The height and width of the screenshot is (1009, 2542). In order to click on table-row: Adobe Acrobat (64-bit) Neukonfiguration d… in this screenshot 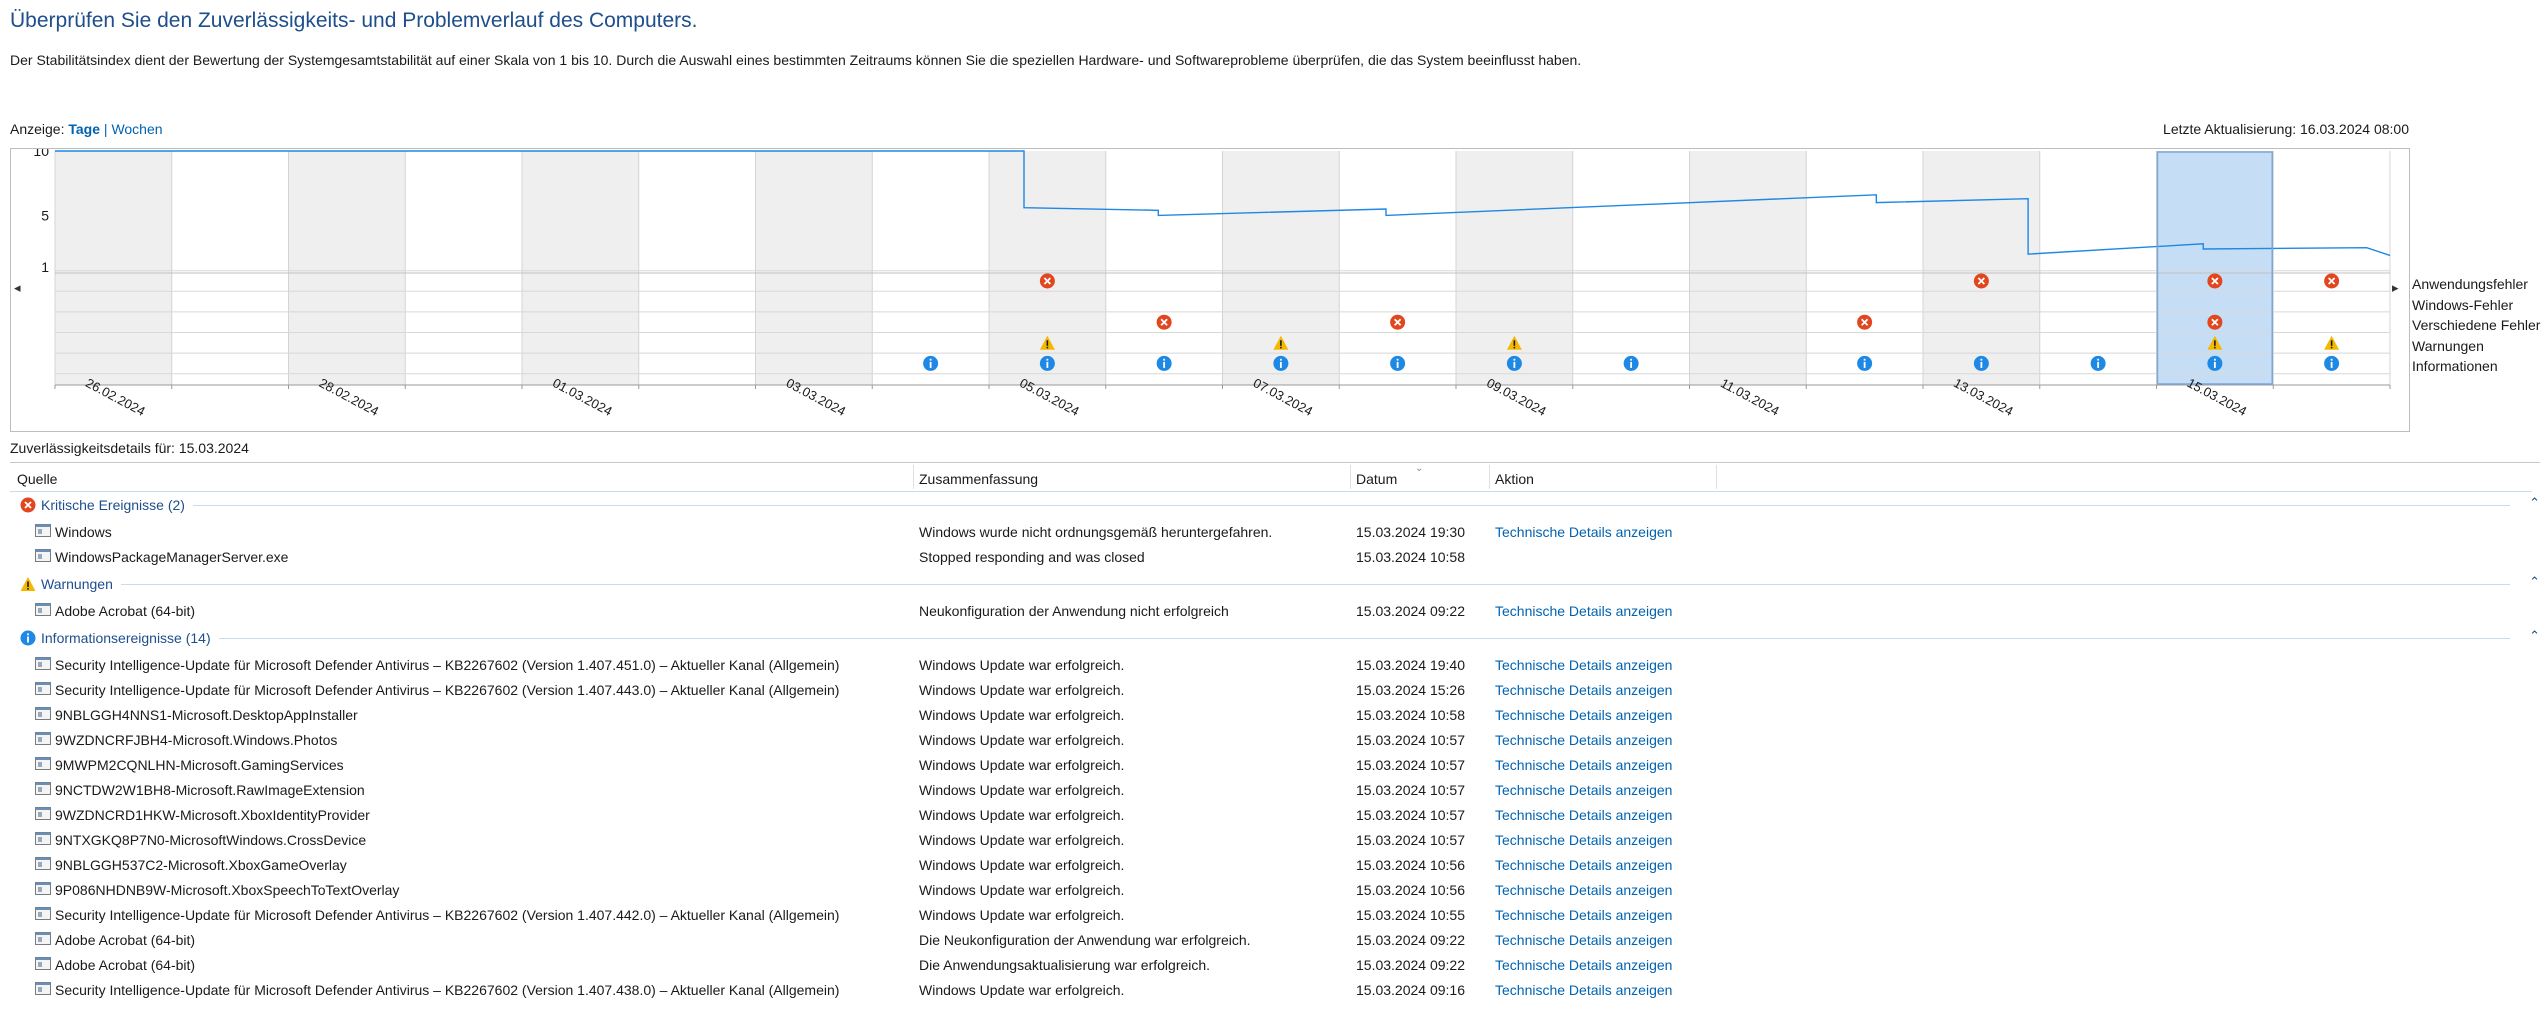, I will do `click(1275, 610)`.